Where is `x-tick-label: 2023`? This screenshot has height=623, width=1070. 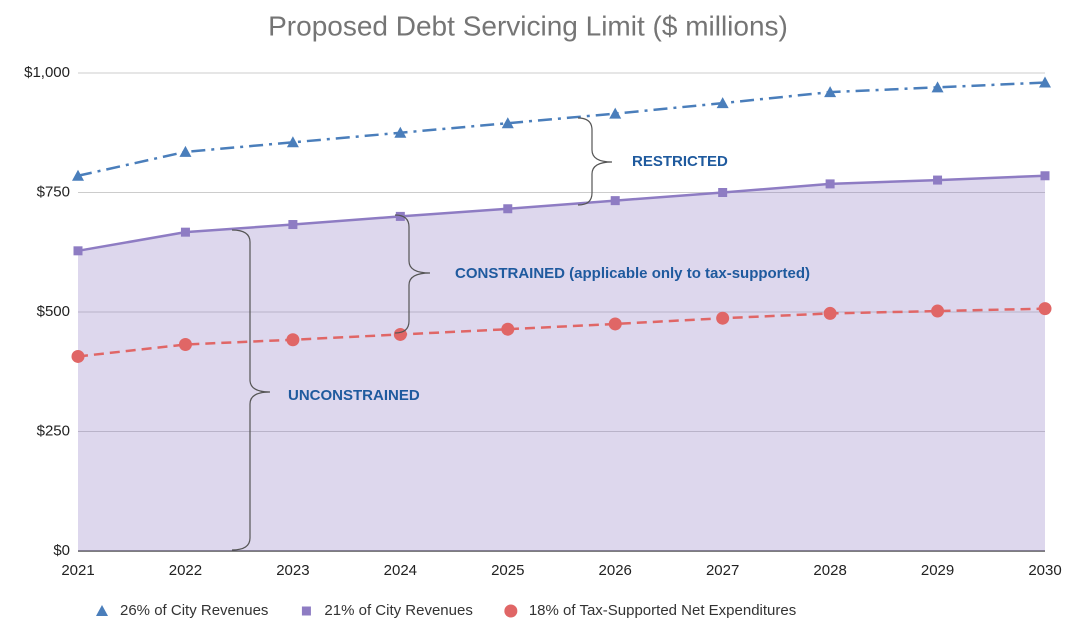
x-tick-label: 2023 is located at coordinates (292, 570).